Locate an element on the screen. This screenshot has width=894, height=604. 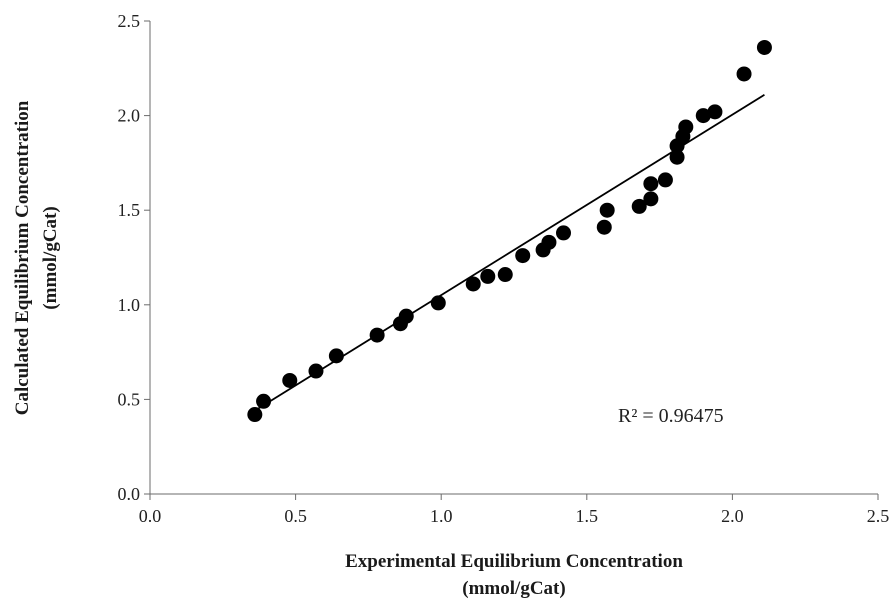
x-tick-label: 1.5 is located at coordinates (587, 516).